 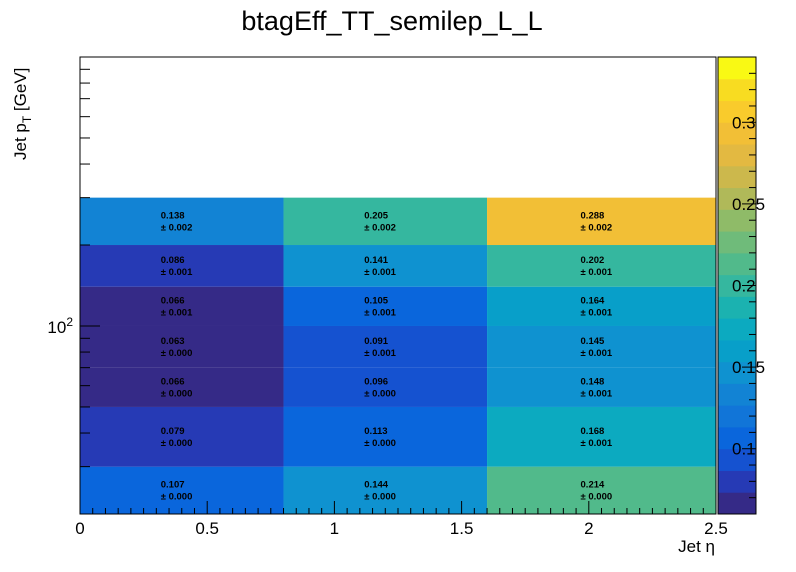 I want to click on cell-value-label: 0.107, so click(x=173, y=484).